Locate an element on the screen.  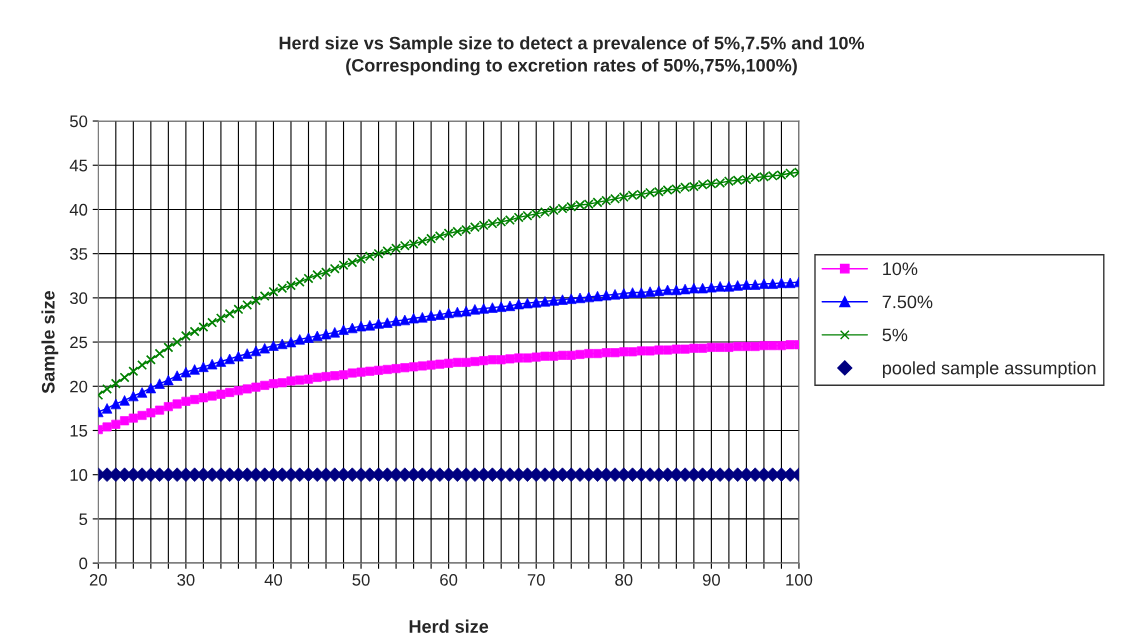
y-tick-label: 0 is located at coordinates (83, 563).